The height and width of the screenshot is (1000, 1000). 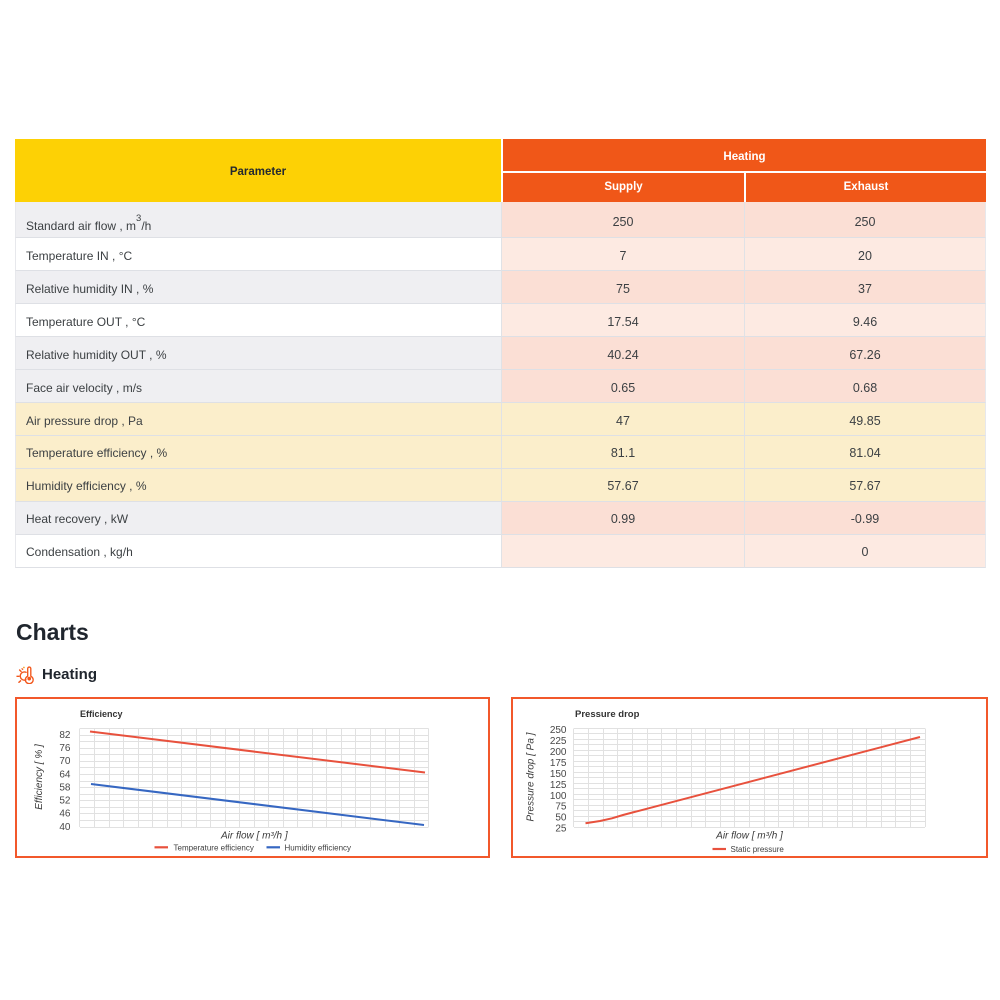 What do you see at coordinates (558, 796) in the screenshot?
I see `svg-text: 100` at bounding box center [558, 796].